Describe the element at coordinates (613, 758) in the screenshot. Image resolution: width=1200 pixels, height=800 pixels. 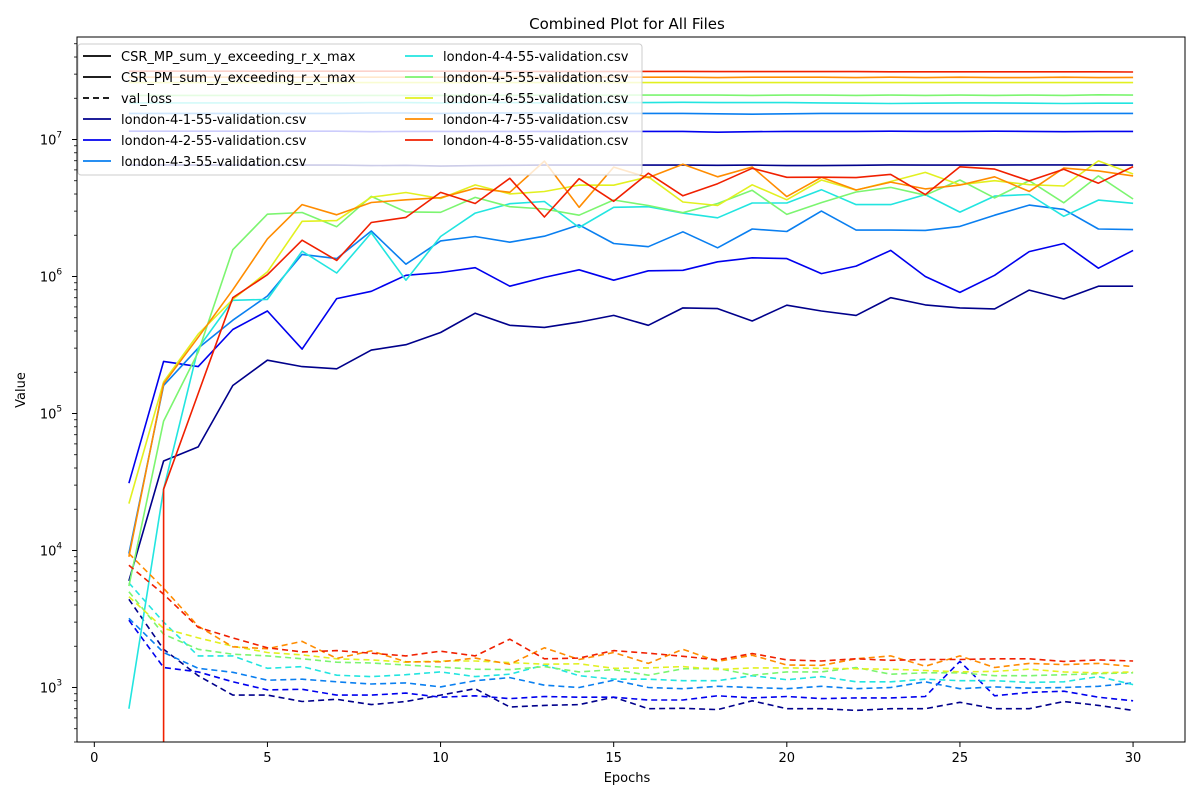
I see `x-tick-label: 15` at that location.